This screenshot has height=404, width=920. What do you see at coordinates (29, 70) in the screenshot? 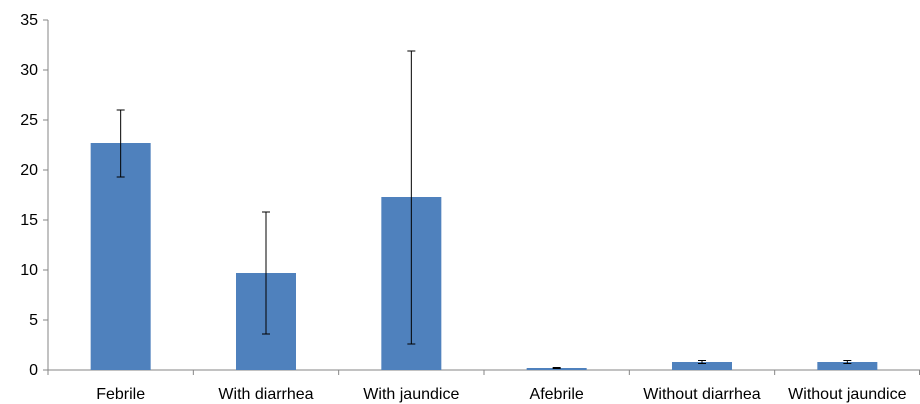
I see `y-tick-label: 30` at bounding box center [29, 70].